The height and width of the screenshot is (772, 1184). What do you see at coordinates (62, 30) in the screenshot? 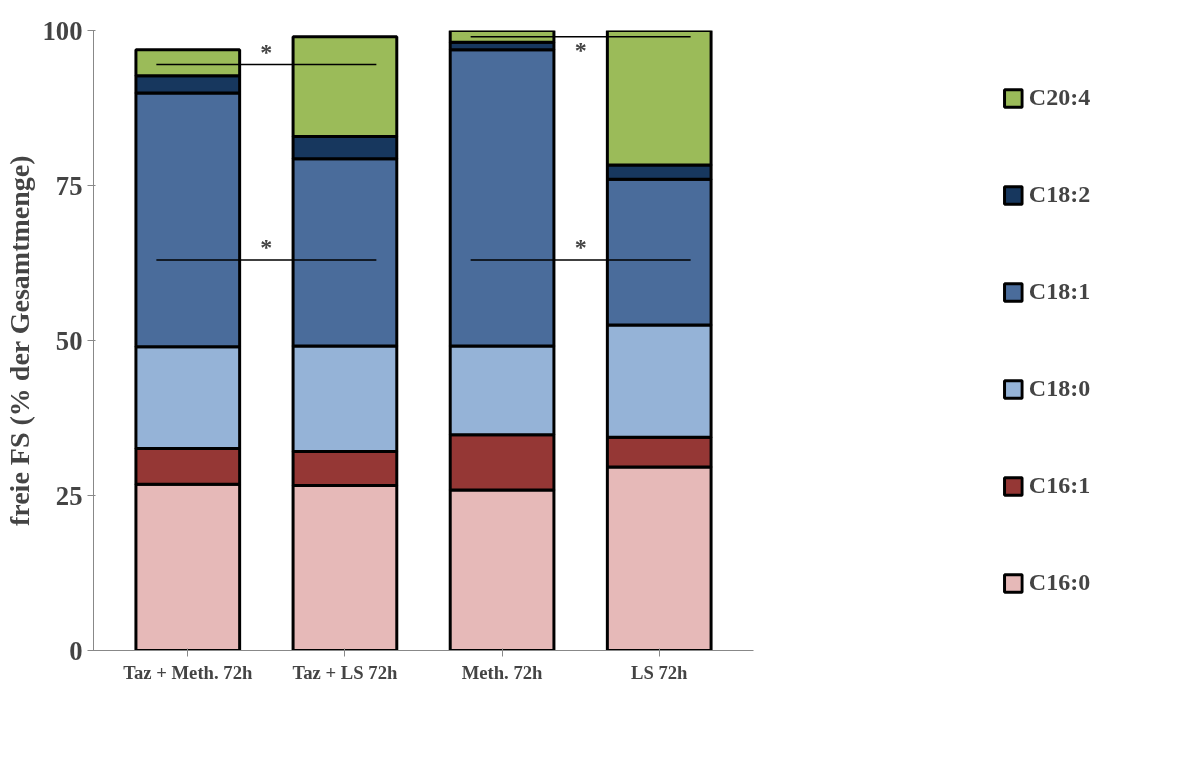
I see `y-tick-label: 100` at bounding box center [62, 30].